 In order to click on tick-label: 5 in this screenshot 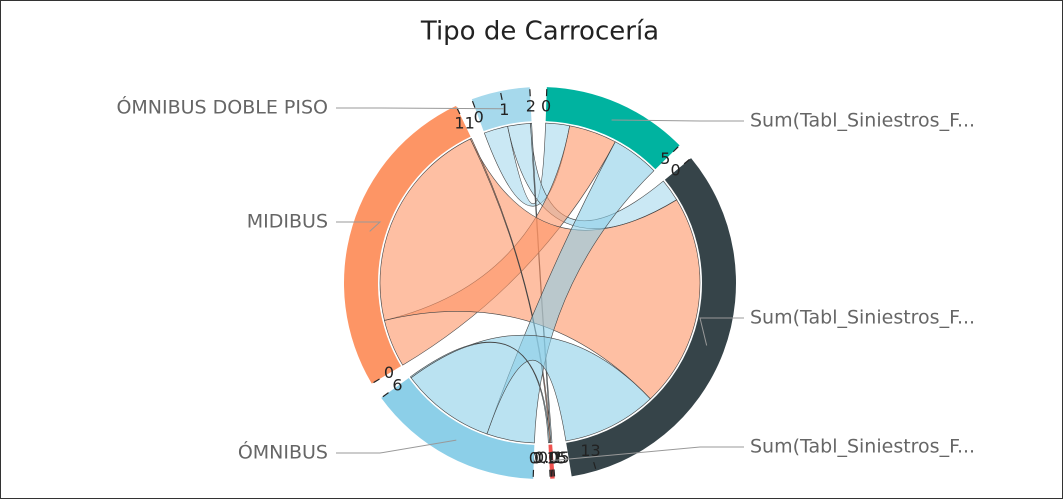, I will do `click(665, 158)`.